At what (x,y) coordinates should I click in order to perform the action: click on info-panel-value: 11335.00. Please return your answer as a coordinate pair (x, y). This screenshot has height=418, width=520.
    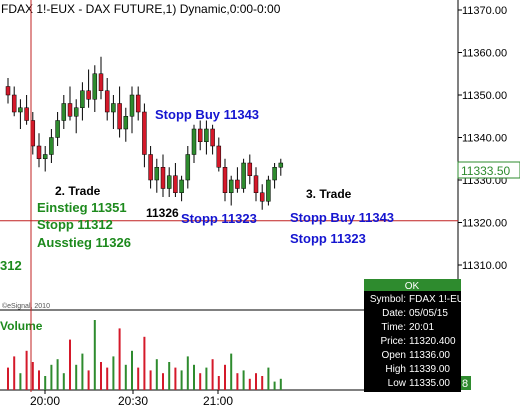
    Looking at the image, I should click on (429, 383).